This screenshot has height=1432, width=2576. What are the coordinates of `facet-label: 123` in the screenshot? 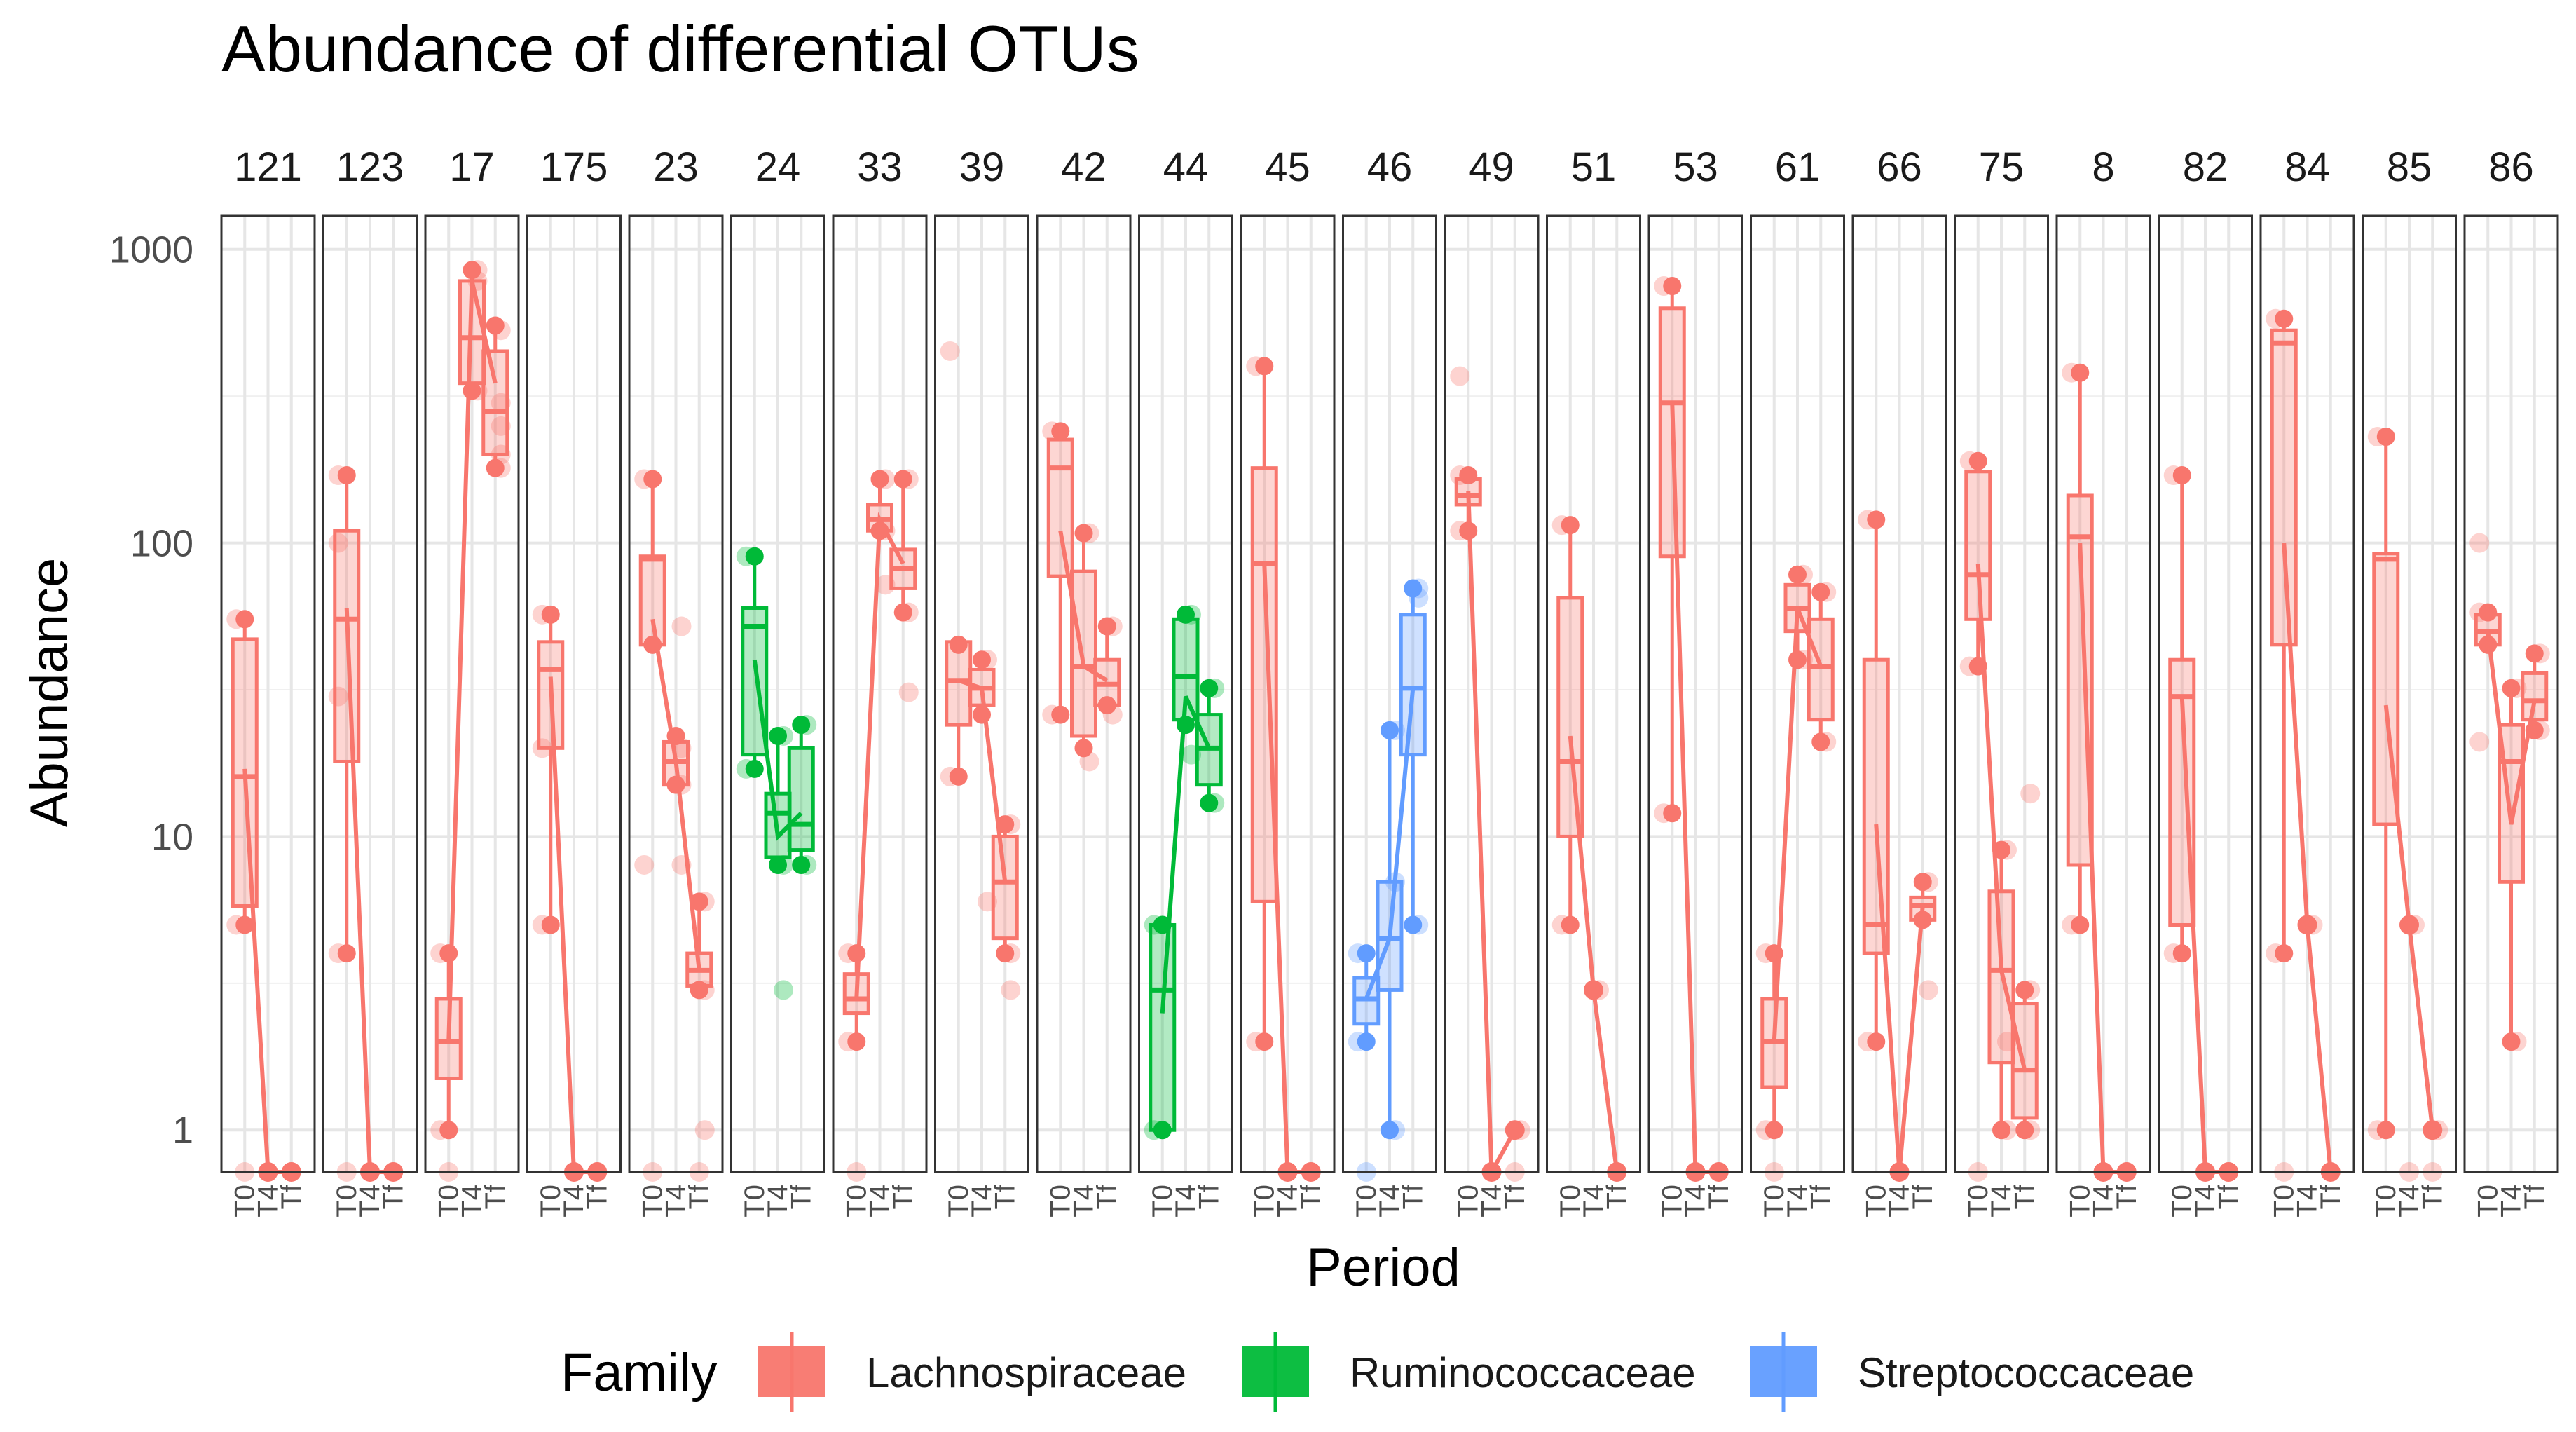 It's located at (370, 167).